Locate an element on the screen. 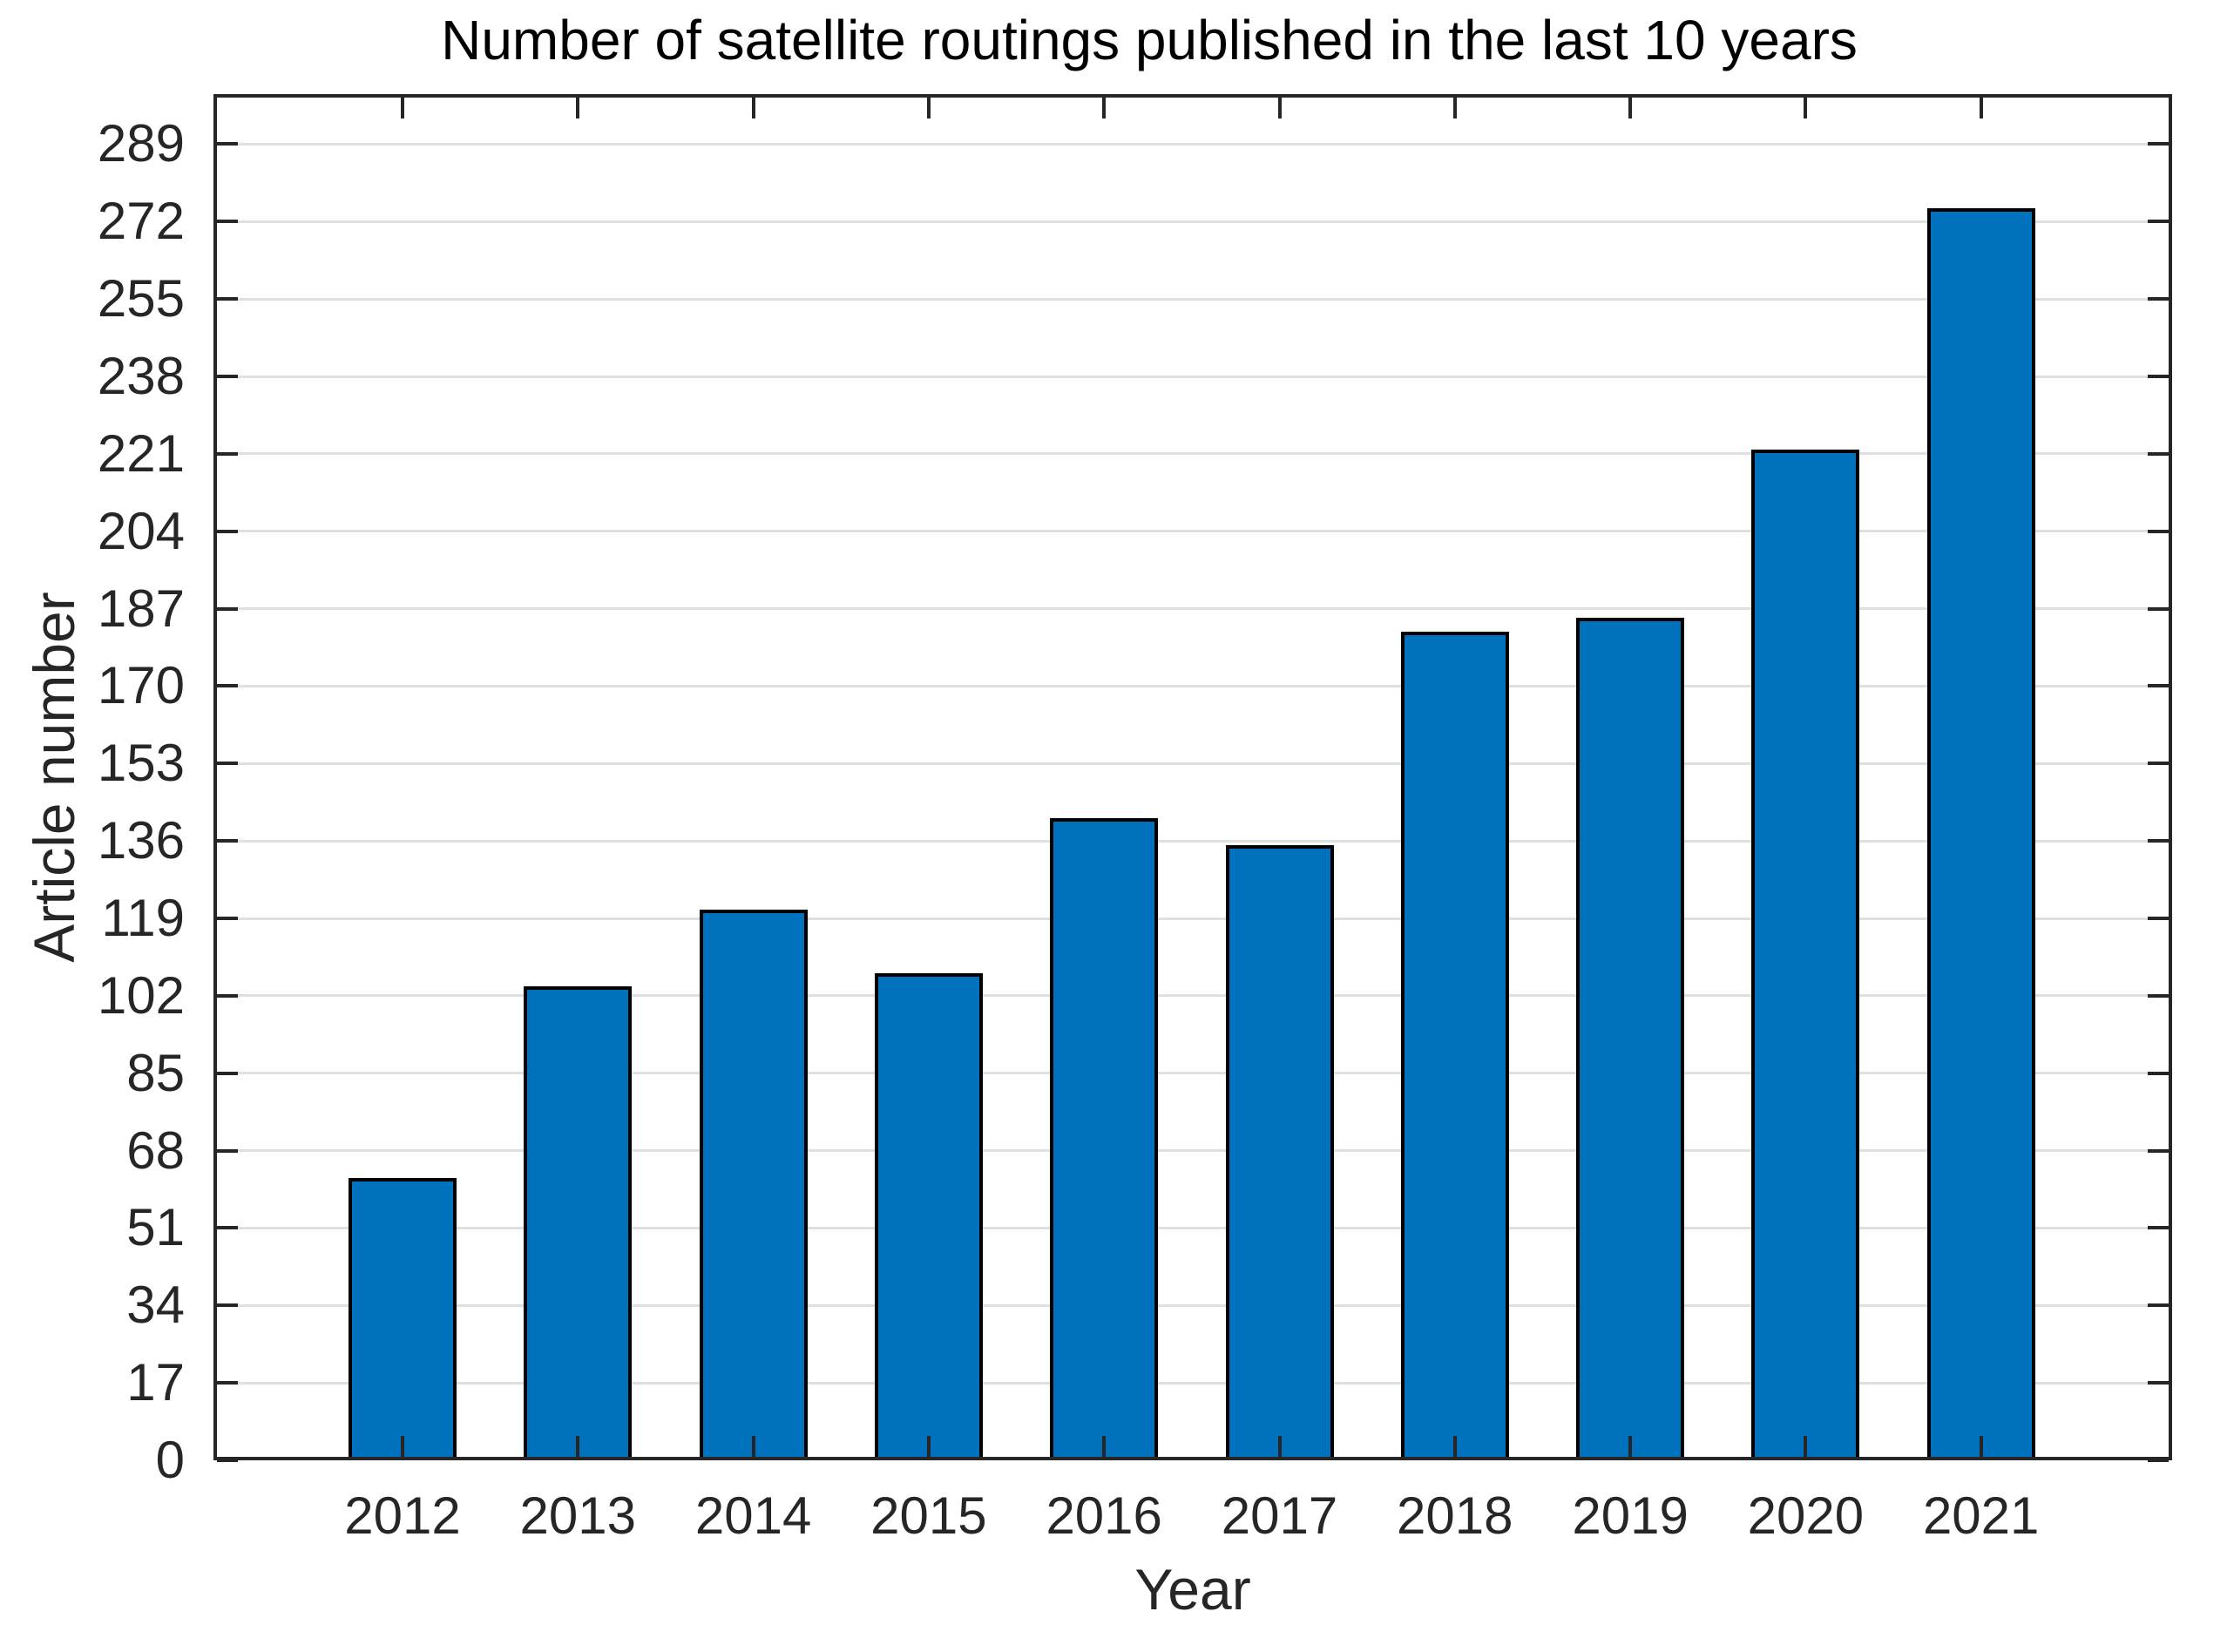 The height and width of the screenshot is (1652, 2227). y-tick-label: 17 is located at coordinates (155, 1382).